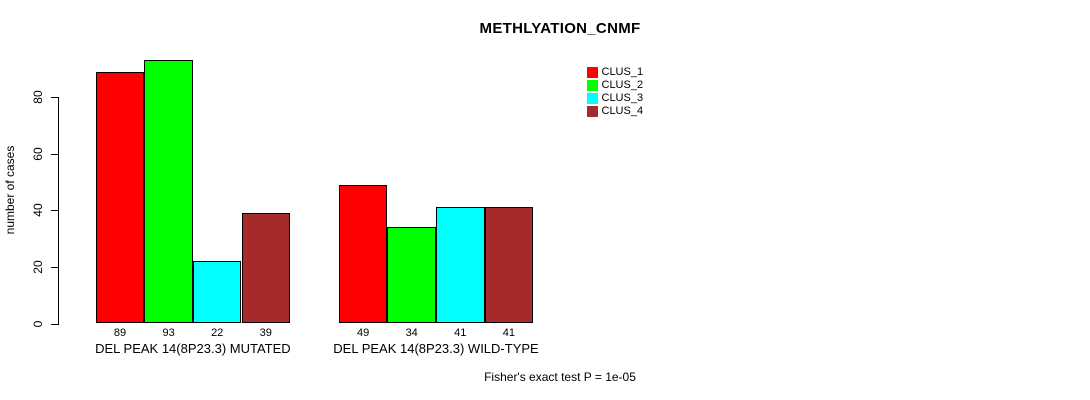 This screenshot has height=400, width=1090. I want to click on bar-value-label: 89, so click(120, 333).